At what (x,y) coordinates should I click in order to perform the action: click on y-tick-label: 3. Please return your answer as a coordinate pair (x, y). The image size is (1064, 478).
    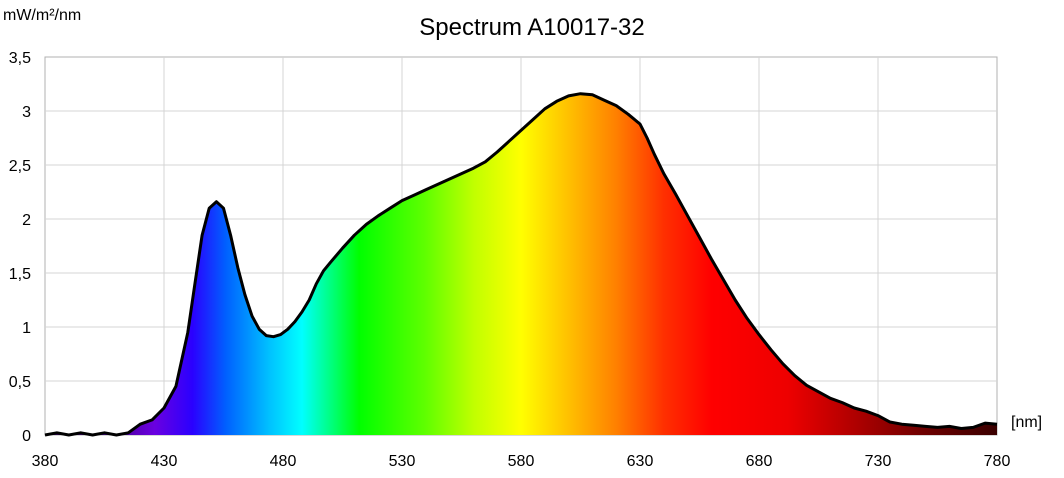
    Looking at the image, I should click on (26, 112).